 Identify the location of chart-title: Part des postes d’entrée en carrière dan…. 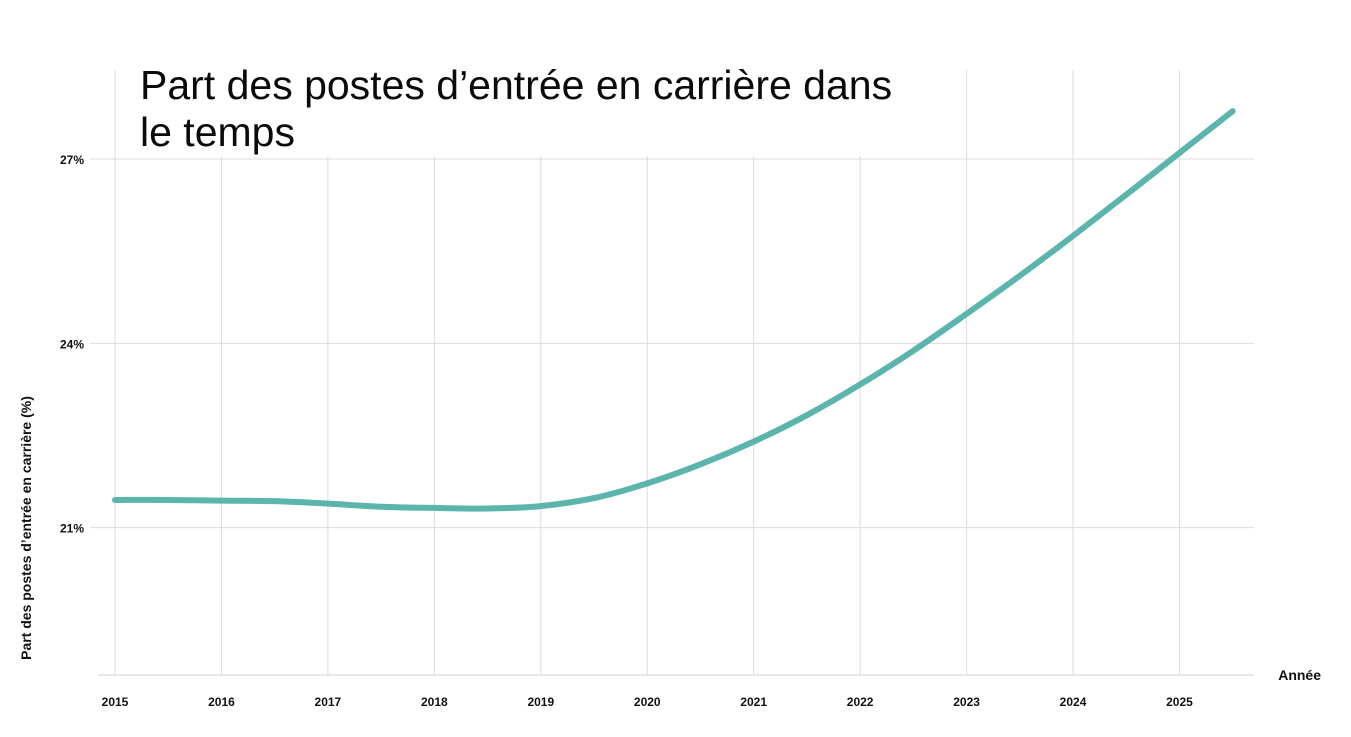
(520, 109).